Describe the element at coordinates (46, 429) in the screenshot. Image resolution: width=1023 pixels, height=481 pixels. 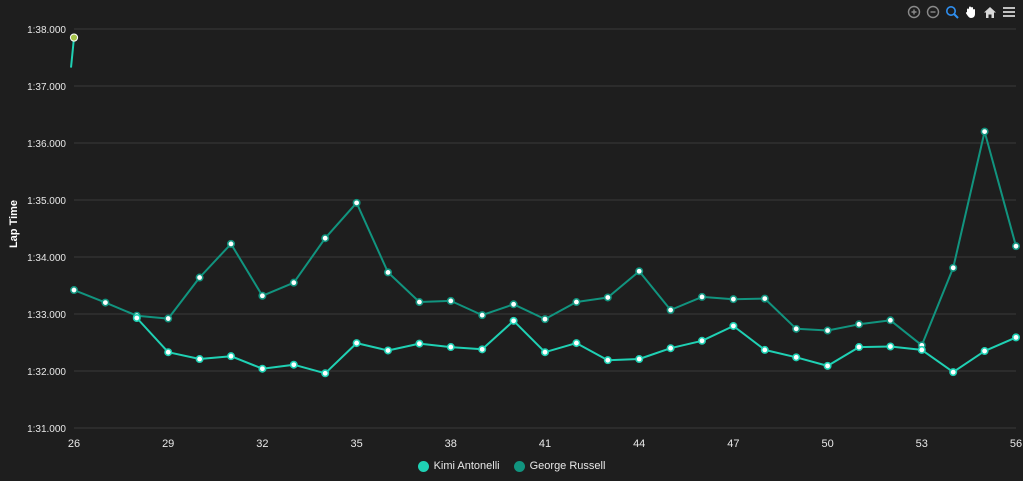
I see `y-tick-label: 1:31.000` at that location.